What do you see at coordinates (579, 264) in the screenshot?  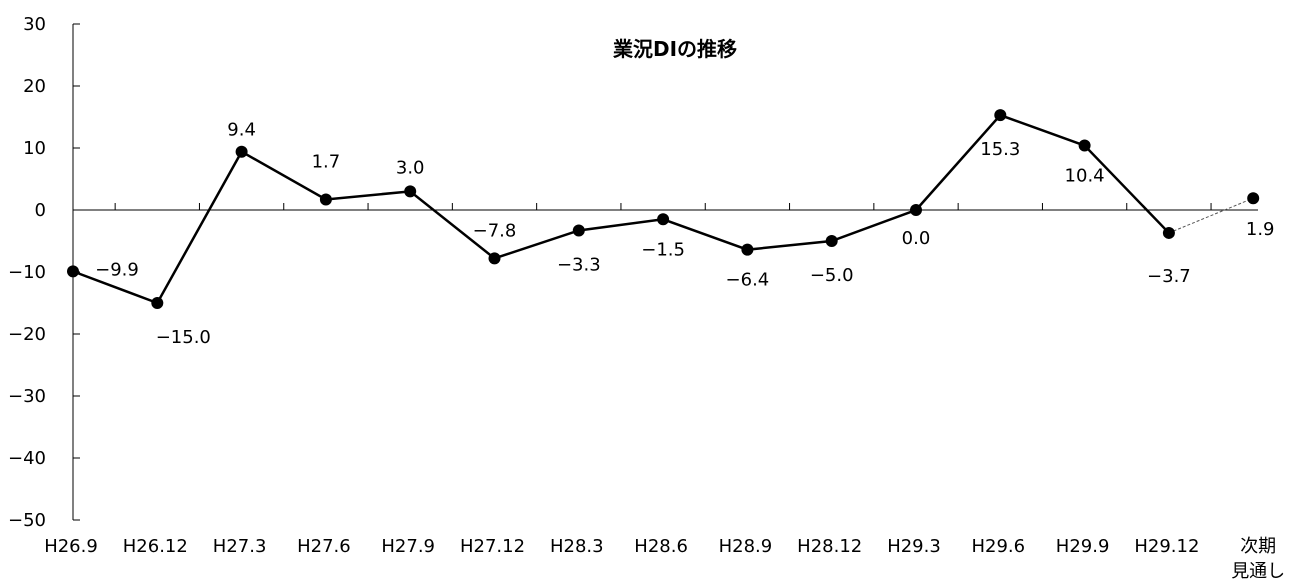 I see `data-label: −3.3` at bounding box center [579, 264].